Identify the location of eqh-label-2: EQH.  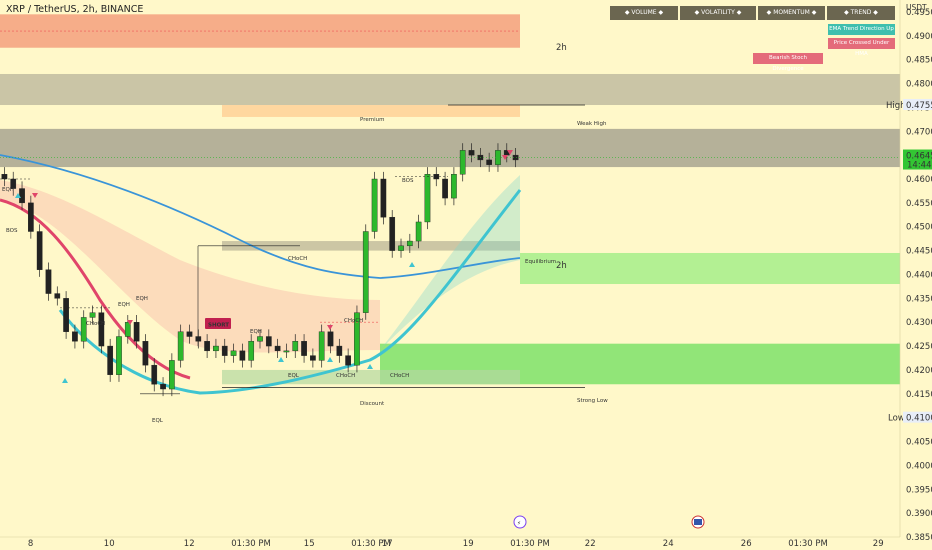
(124, 305).